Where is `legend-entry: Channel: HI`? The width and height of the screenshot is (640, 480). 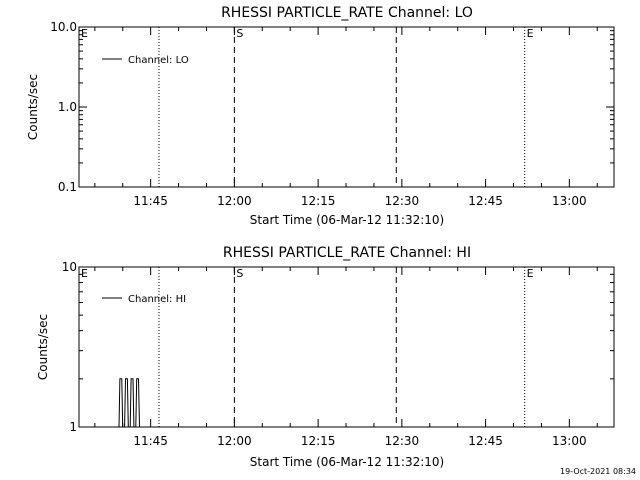
legend-entry: Channel: HI is located at coordinates (157, 299).